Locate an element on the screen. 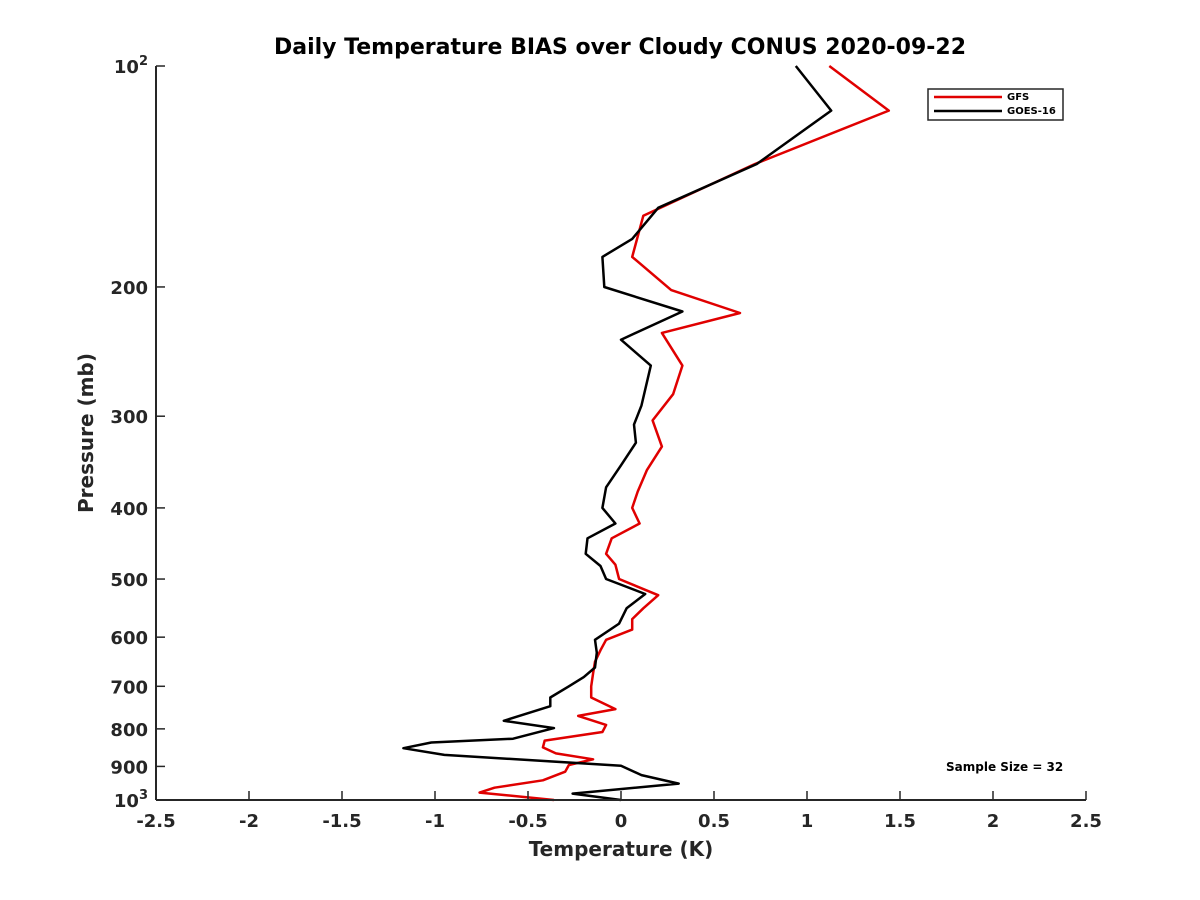 This screenshot has width=1200, height=900. sample-size-annotation: Sample Size = 32 is located at coordinates (1004, 767).